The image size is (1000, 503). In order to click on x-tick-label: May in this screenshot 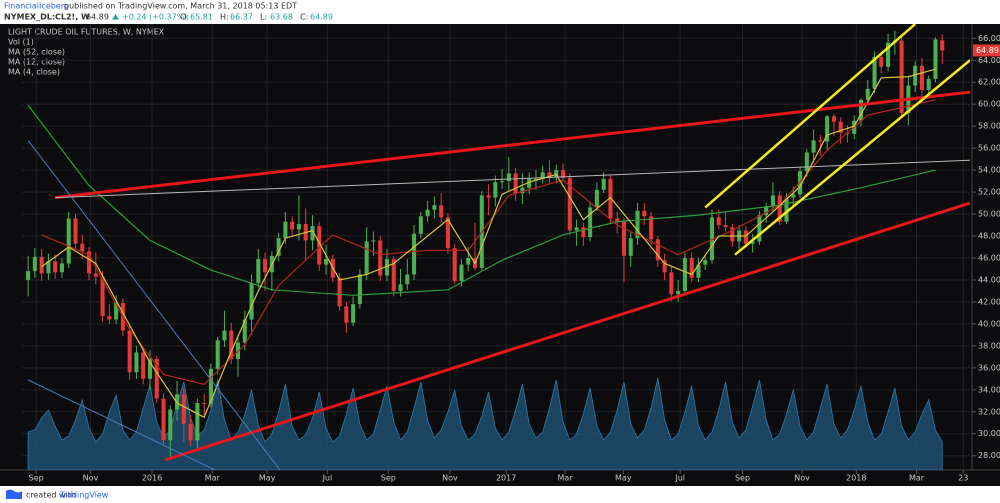, I will do `click(267, 478)`.